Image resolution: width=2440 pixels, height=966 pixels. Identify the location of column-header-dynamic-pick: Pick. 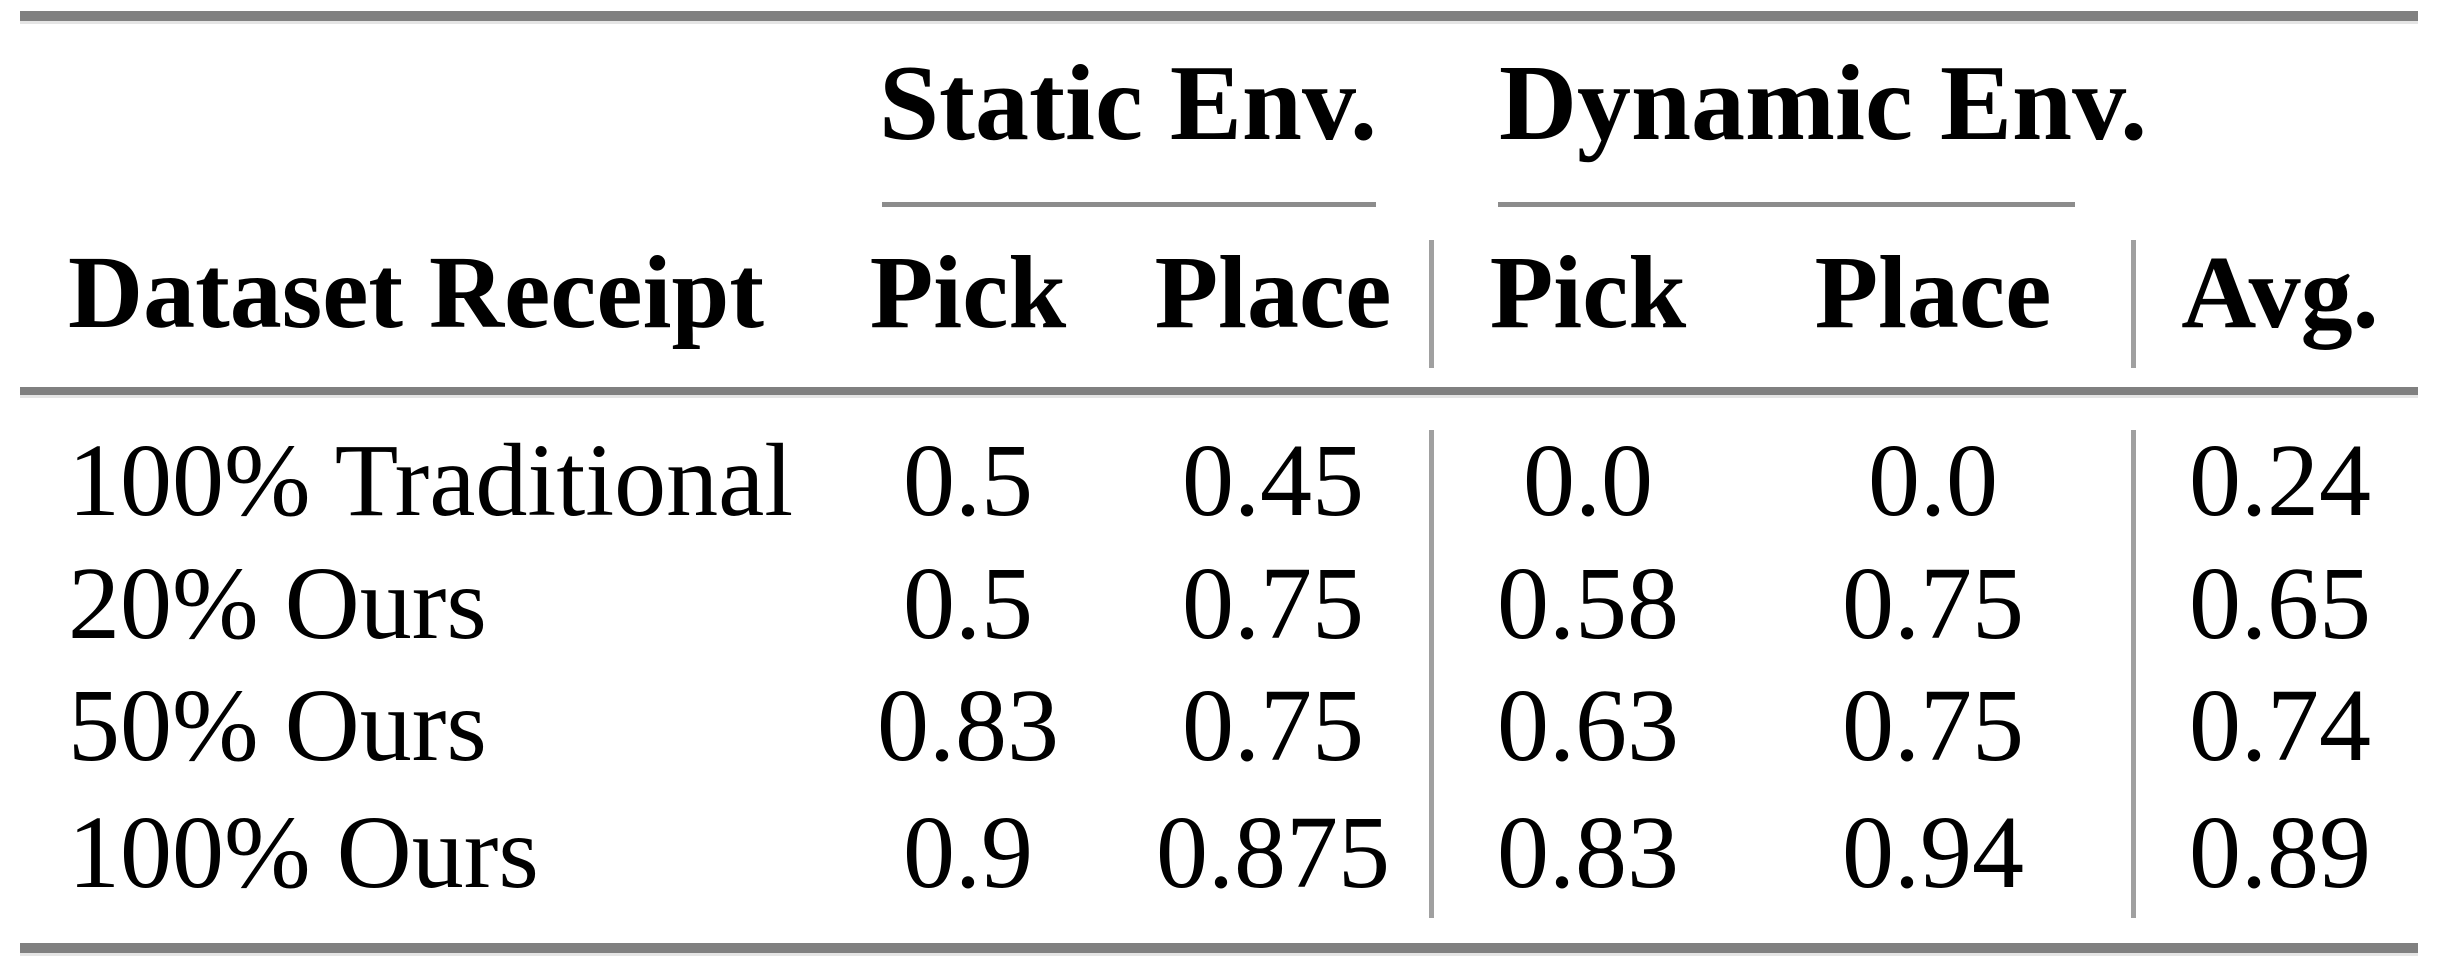
(1588, 292).